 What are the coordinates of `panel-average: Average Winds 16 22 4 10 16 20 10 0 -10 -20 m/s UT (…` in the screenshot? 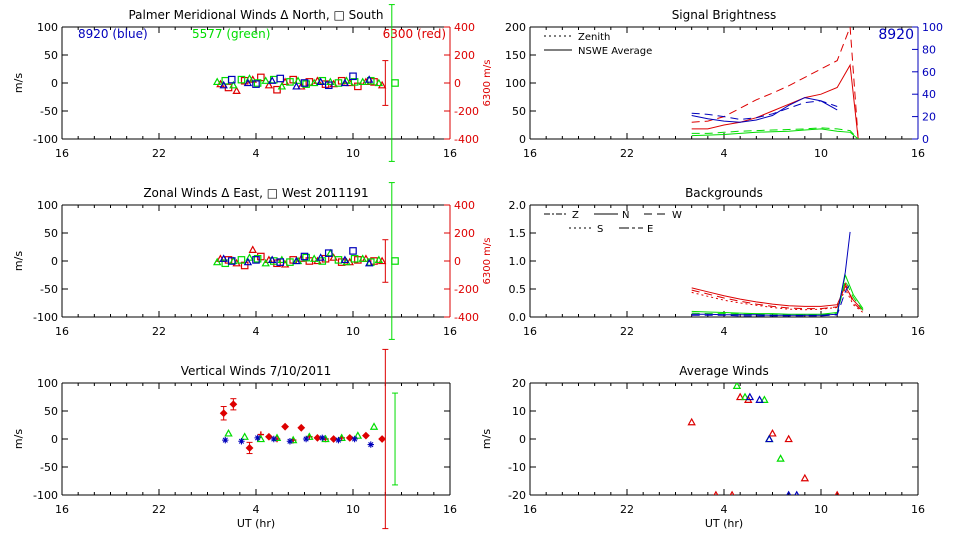 It's located at (702, 447).